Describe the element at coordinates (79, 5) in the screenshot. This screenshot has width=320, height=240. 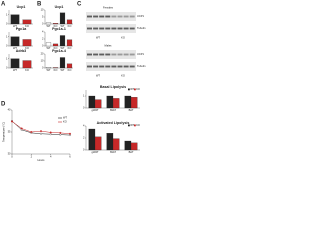
I see `panel-label: C` at that location.